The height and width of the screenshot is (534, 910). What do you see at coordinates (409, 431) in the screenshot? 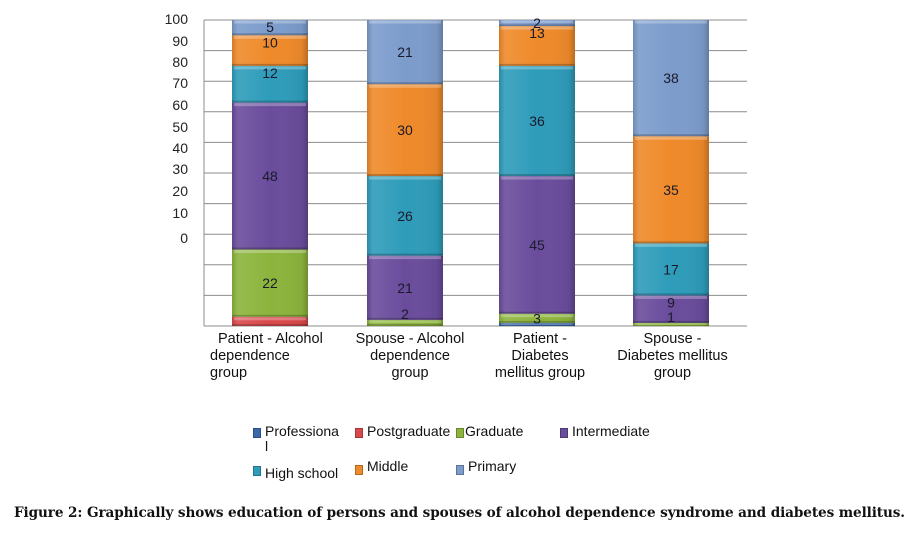
I see `legend-label-postgraduate: Postgraduate` at bounding box center [409, 431].